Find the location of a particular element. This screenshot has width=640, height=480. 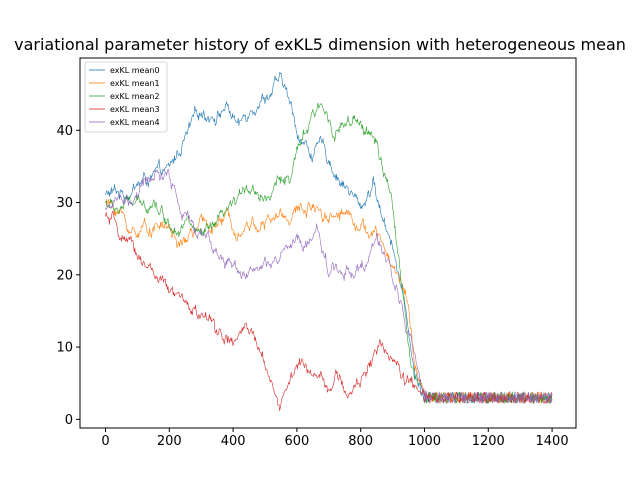

y-tick-label: 0 is located at coordinates (69, 420).